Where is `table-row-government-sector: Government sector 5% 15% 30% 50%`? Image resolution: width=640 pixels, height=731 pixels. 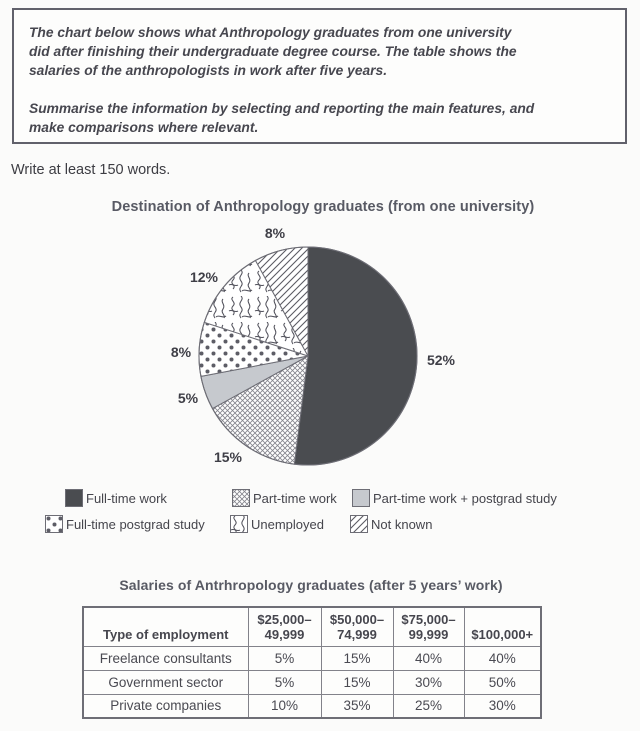
table-row-government-sector: Government sector 5% 15% 30% 50% is located at coordinates (312, 682).